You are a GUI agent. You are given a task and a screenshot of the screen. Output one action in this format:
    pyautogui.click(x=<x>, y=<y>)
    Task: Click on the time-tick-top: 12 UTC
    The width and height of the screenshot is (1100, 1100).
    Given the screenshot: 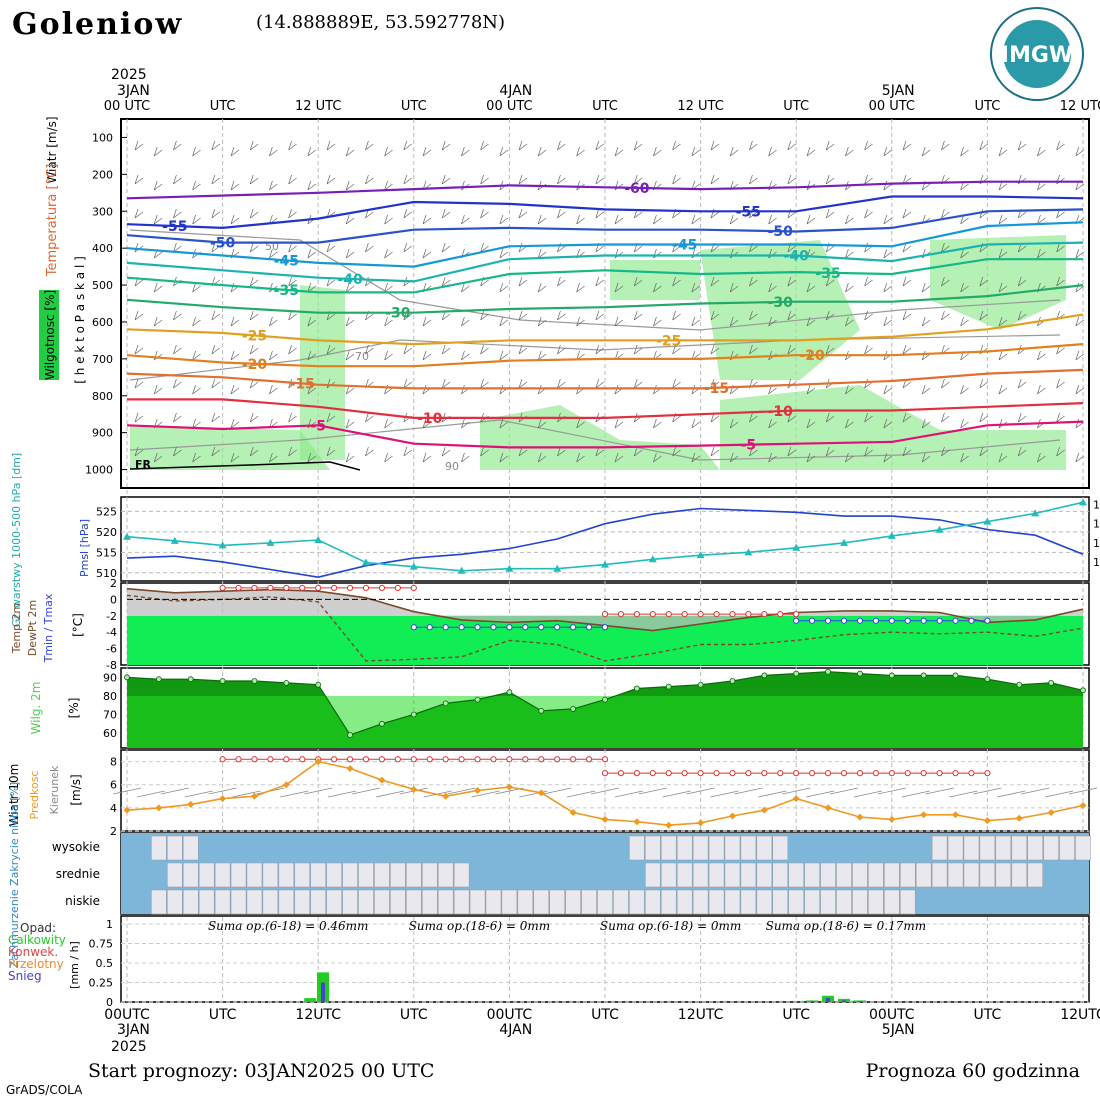 What is the action you would take?
    pyautogui.click(x=1080, y=106)
    